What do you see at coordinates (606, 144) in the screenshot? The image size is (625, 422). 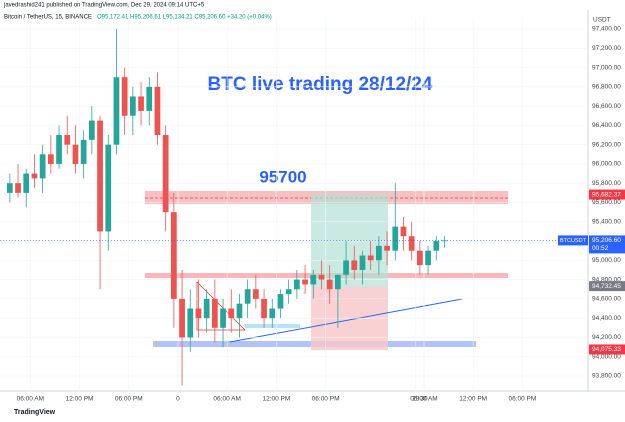 I see `y-tick-label: 96,200.00` at bounding box center [606, 144].